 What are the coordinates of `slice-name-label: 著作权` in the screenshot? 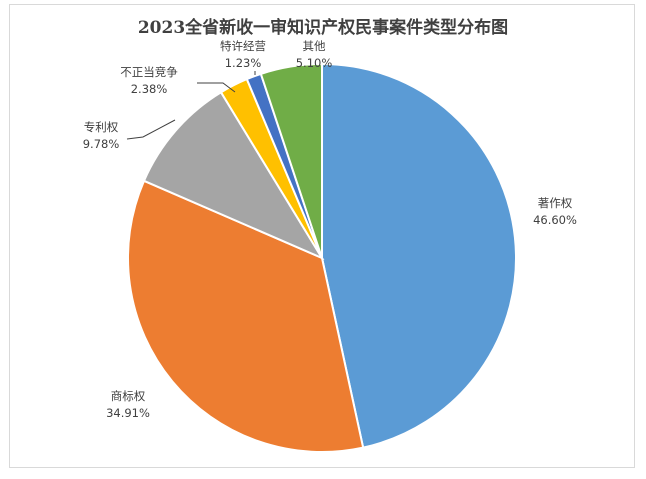 It's located at (555, 203).